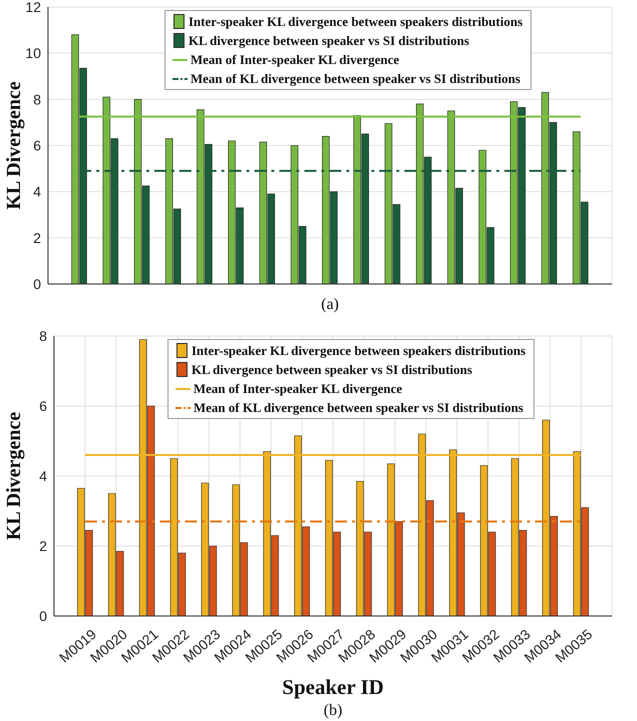 This screenshot has width=637, height=721. Describe the element at coordinates (33, 53) in the screenshot. I see `y-tick-label: 10` at that location.